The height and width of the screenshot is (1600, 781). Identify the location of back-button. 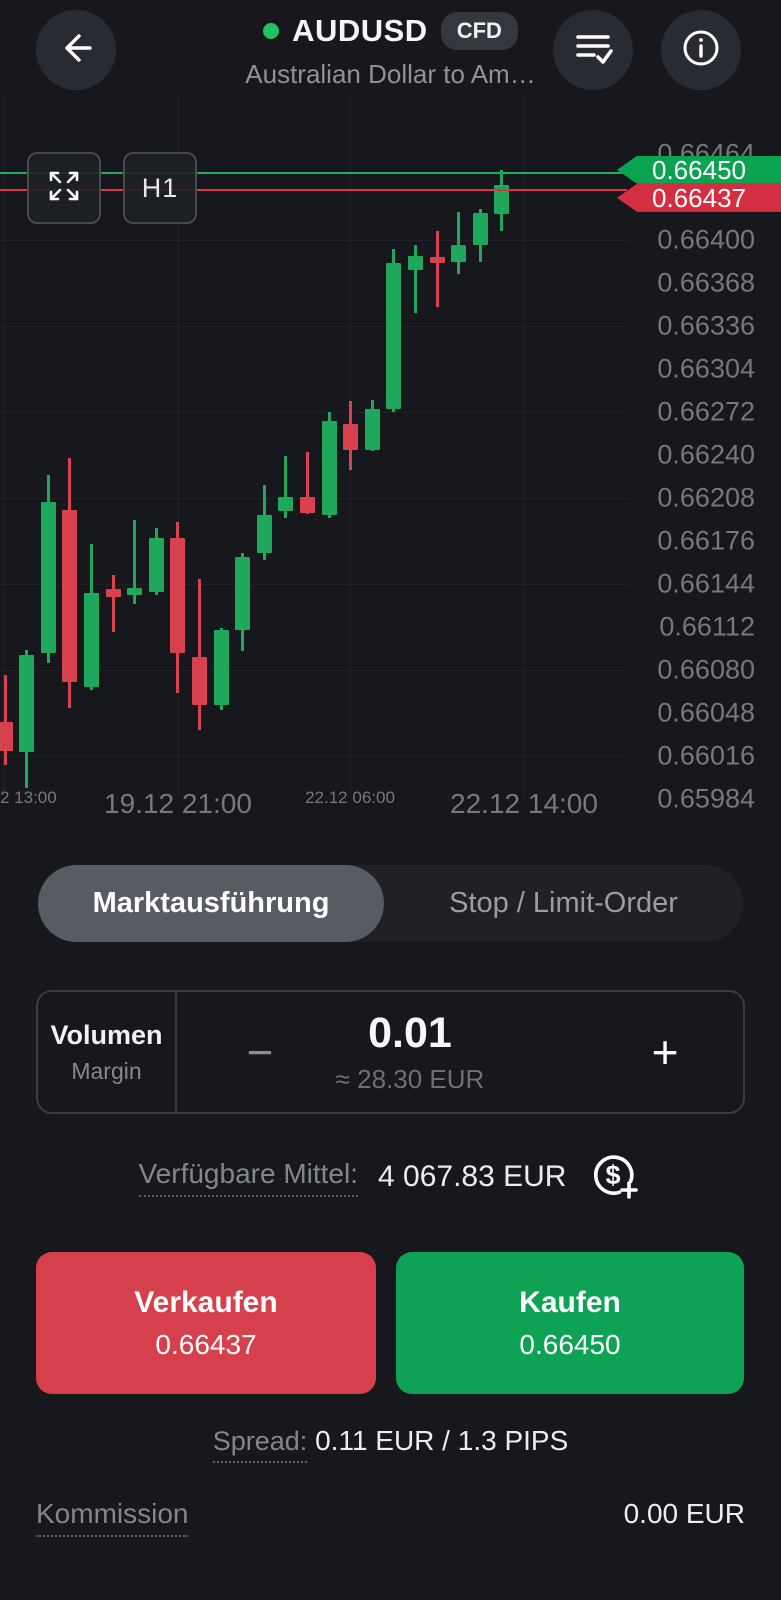
(76, 50).